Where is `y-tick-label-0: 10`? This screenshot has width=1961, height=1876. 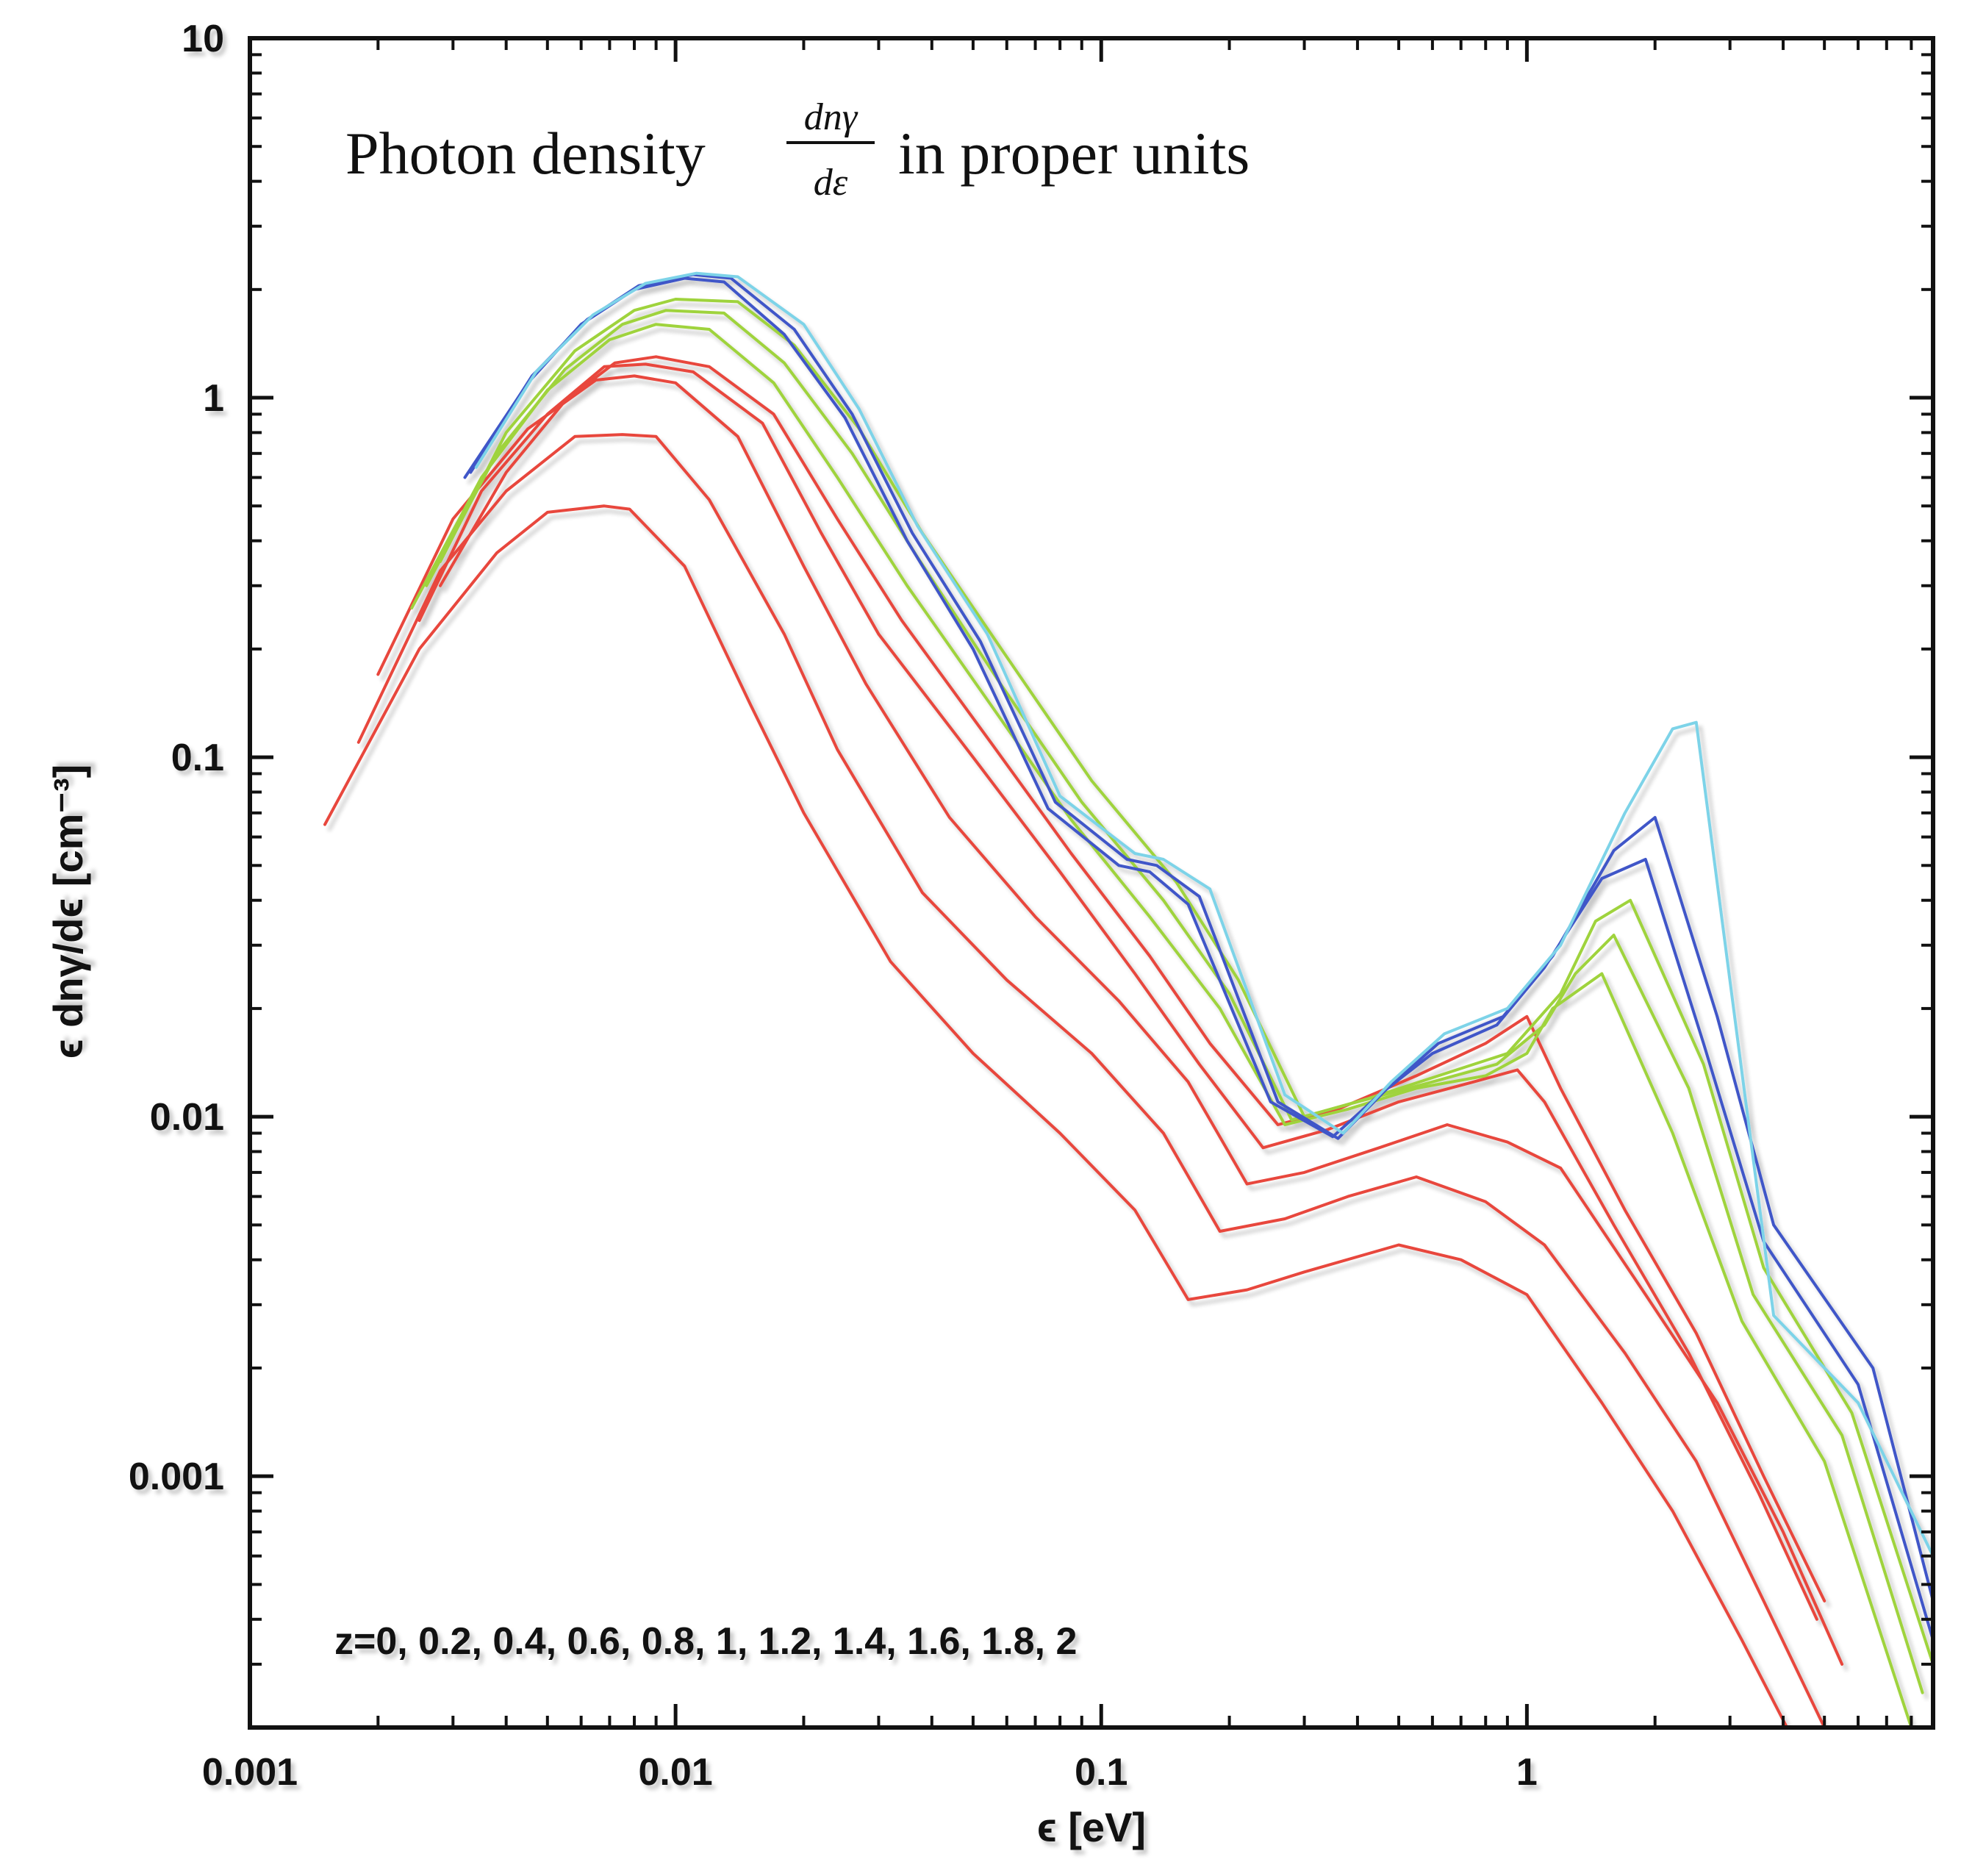
y-tick-label-0: 10 is located at coordinates (203, 39).